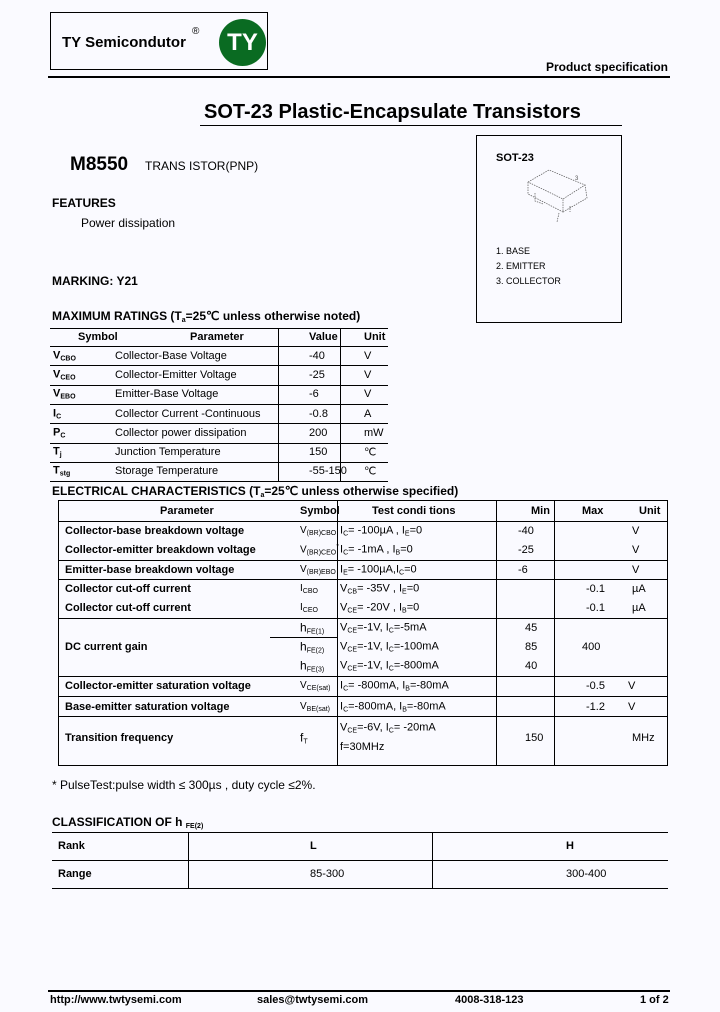 The height and width of the screenshot is (1012, 720). What do you see at coordinates (302, 737) in the screenshot?
I see `symbol-main: f` at bounding box center [302, 737].